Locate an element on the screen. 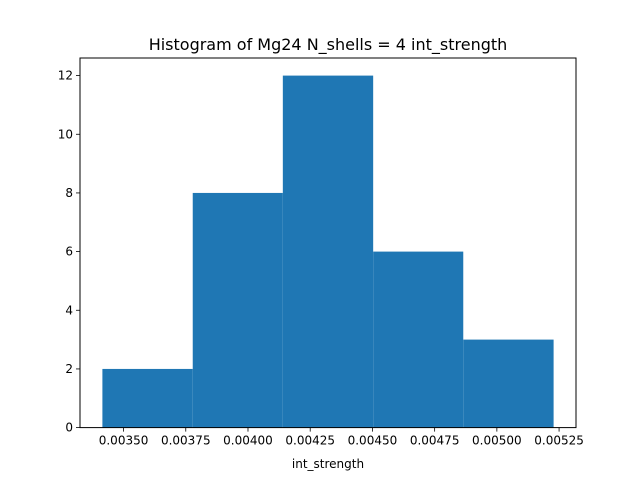  x-tick-label: 0.00450 is located at coordinates (373, 441).